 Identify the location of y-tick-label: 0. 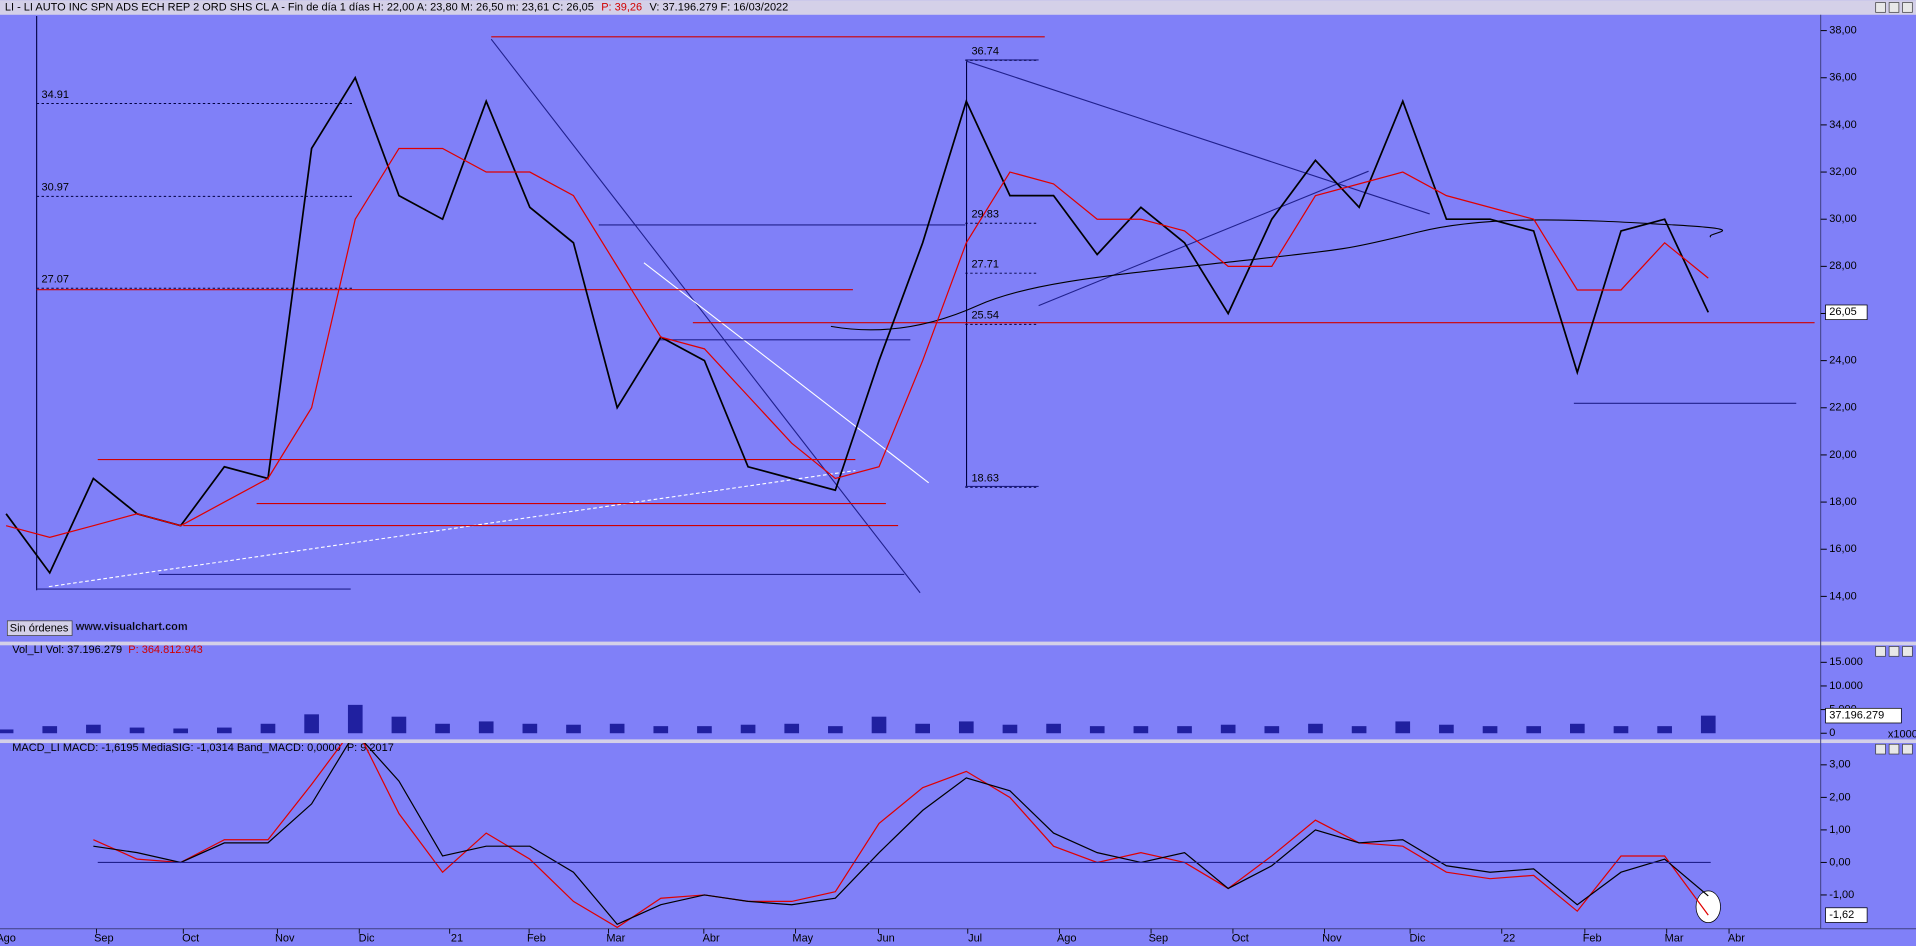
(1832, 733).